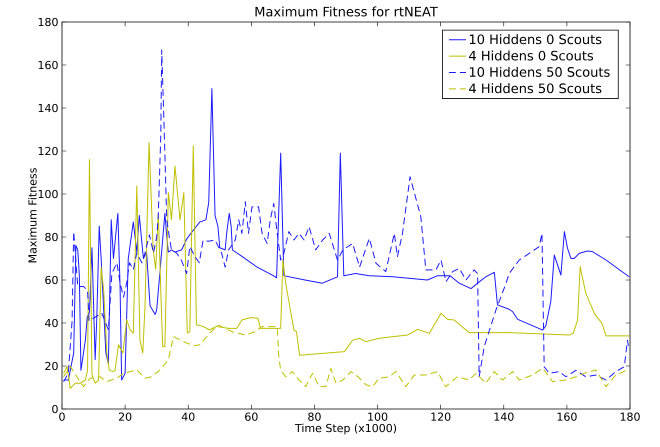 This screenshot has width=660, height=447. Describe the element at coordinates (536, 39) in the screenshot. I see `legend-label: 10 Hiddens 0 Scouts` at that location.